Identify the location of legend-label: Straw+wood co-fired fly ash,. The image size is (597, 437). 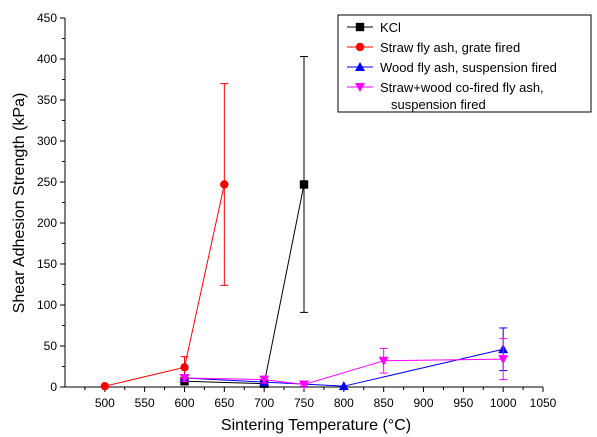
(462, 87).